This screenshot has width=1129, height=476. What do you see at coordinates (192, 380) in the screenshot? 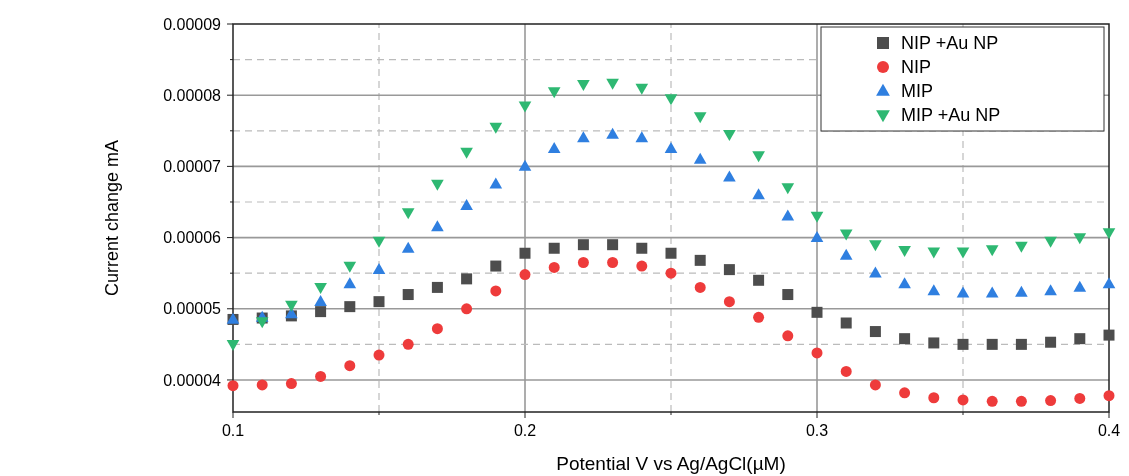
I see `y-tick-label: 0.00004` at bounding box center [192, 380].